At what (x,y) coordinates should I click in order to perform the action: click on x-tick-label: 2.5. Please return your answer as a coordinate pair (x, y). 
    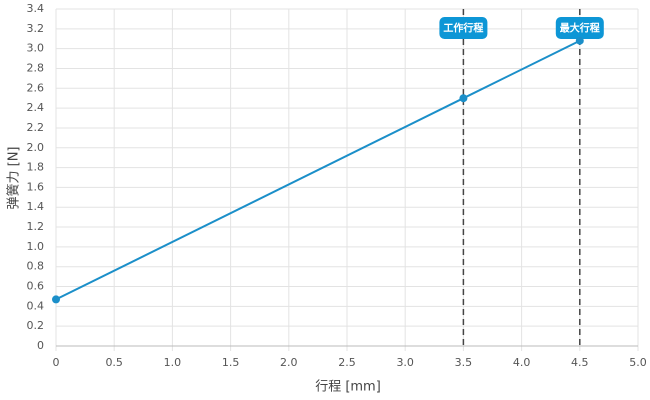
    Looking at the image, I should click on (347, 362).